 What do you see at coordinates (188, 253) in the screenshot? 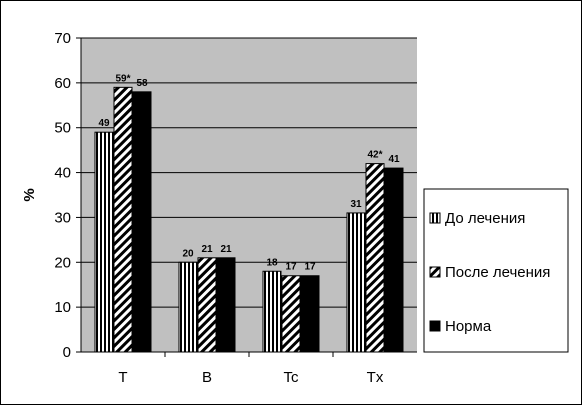
I see `data-label: 20` at bounding box center [188, 253].